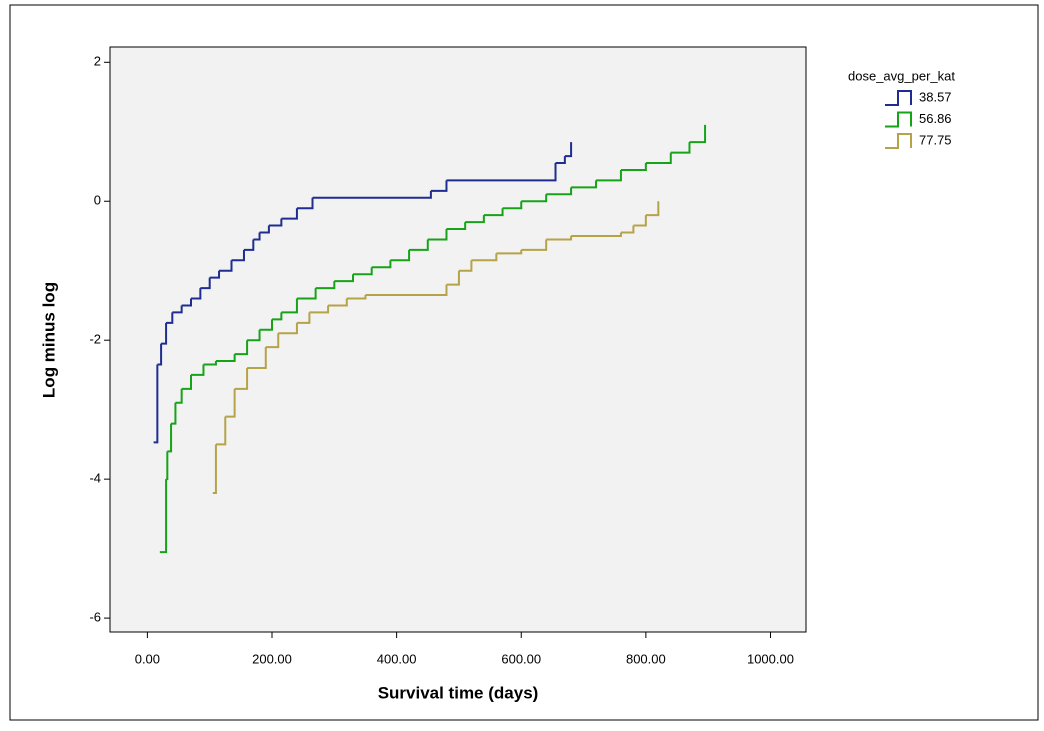  I want to click on y-axis-title: Log minus log, so click(48, 340).